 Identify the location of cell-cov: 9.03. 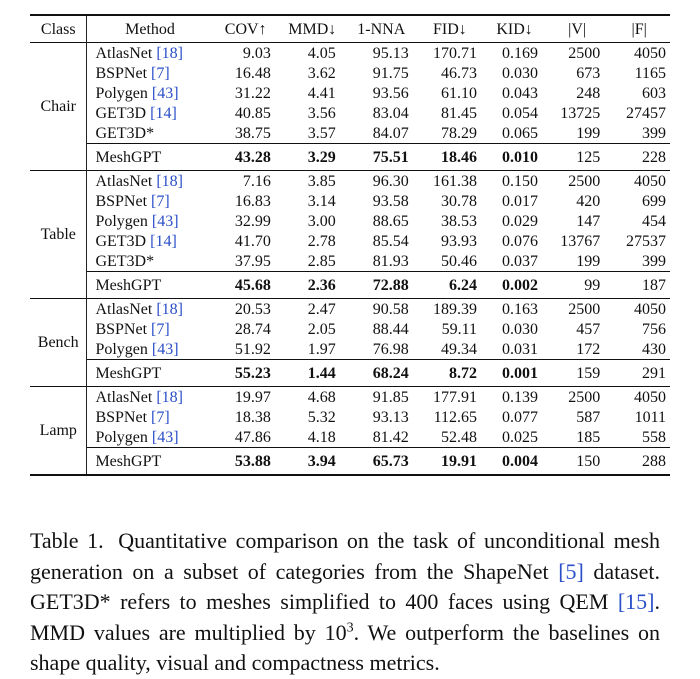
(256, 53).